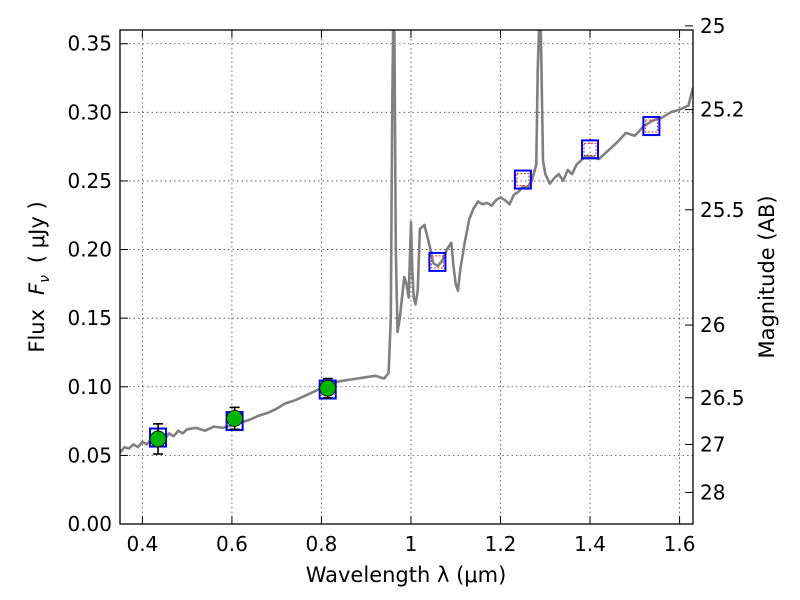  What do you see at coordinates (89, 181) in the screenshot?
I see `y-tick-label: 0.25` at bounding box center [89, 181].